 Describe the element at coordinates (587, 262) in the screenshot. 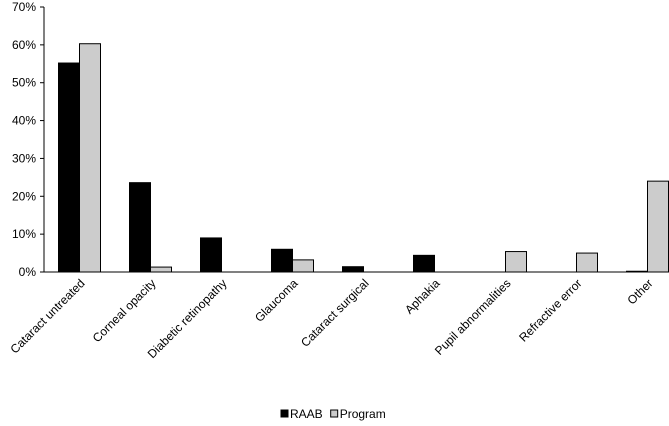

I see `bar-program-refractive-error` at that location.